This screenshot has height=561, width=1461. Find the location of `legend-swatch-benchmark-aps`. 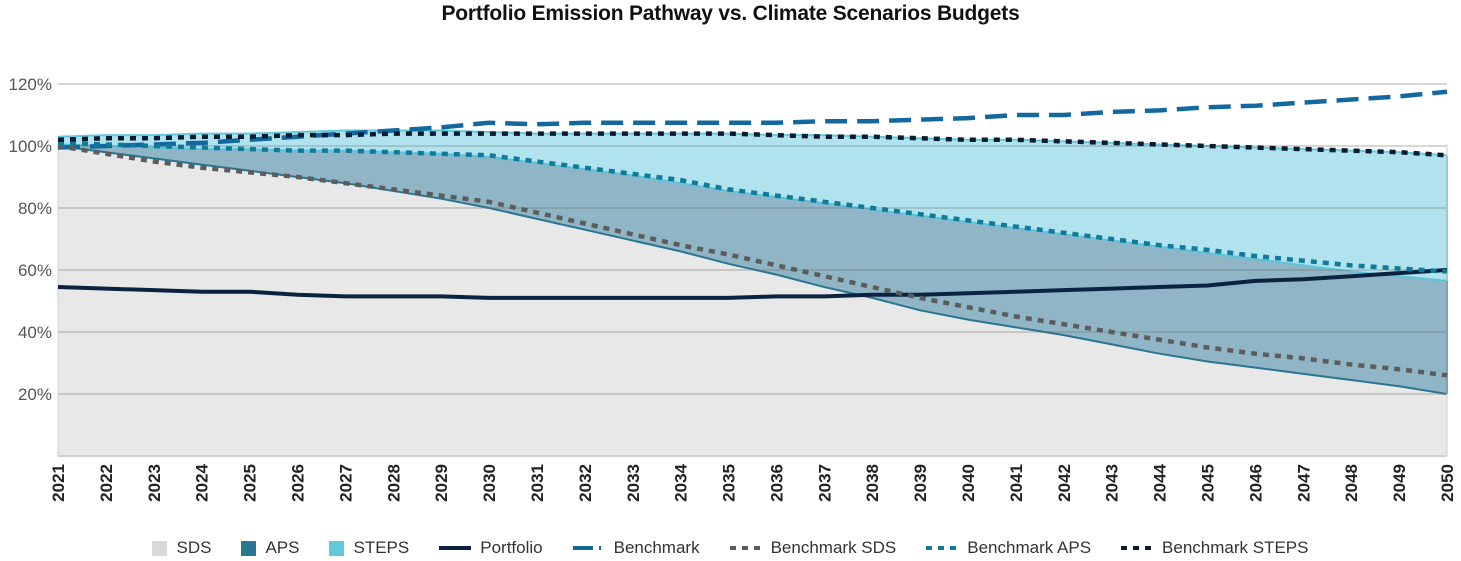

legend-swatch-benchmark-aps is located at coordinates (942, 548).